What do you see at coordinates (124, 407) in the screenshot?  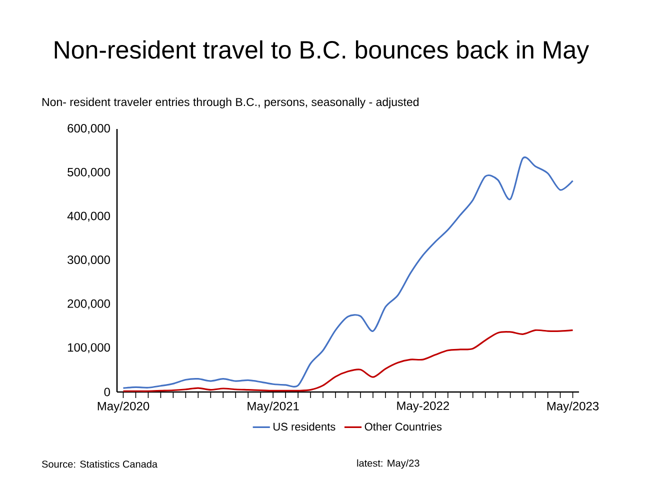 I see `x-tick-label: May/2020` at bounding box center [124, 407].